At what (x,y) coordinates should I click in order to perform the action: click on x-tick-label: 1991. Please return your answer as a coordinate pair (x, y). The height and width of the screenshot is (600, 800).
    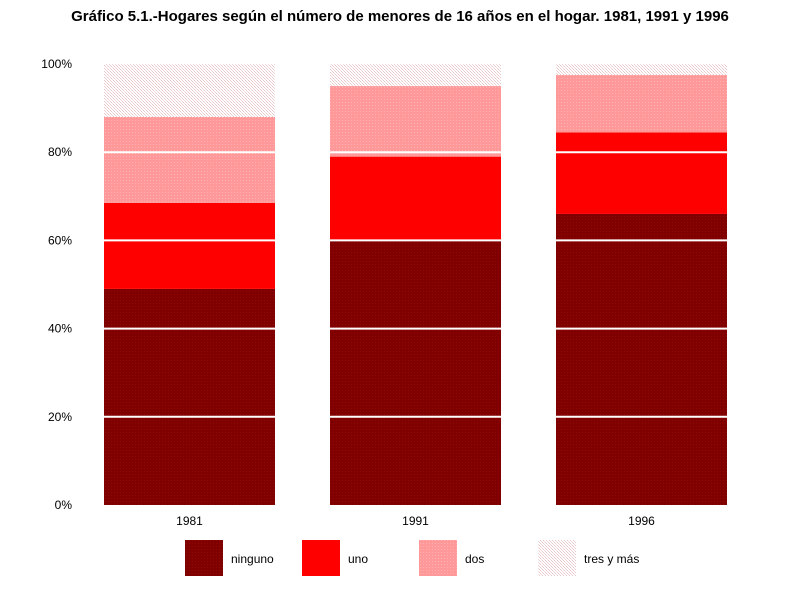
    Looking at the image, I should click on (415, 521).